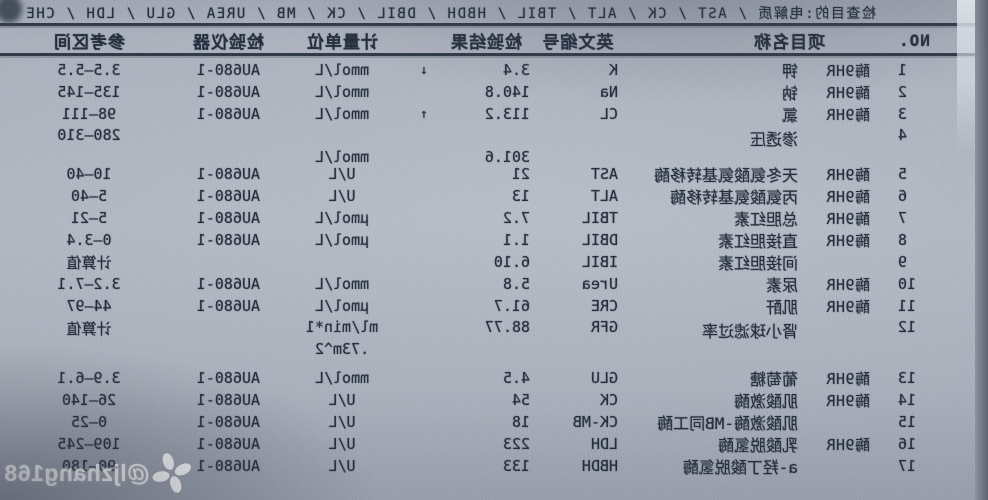  I want to click on col-header-reference: 参考区间, so click(89, 43).